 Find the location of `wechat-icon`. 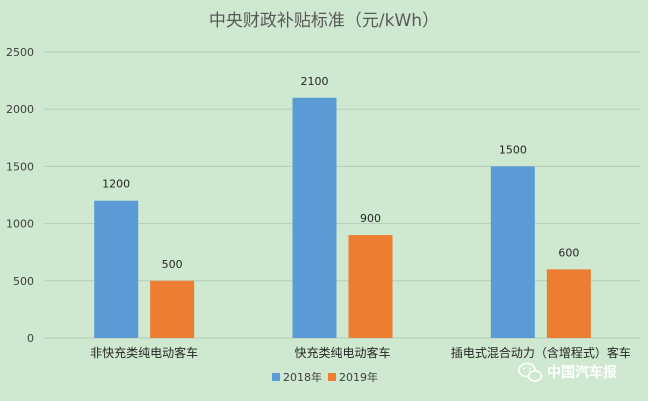

wechat-icon is located at coordinates (530, 372).